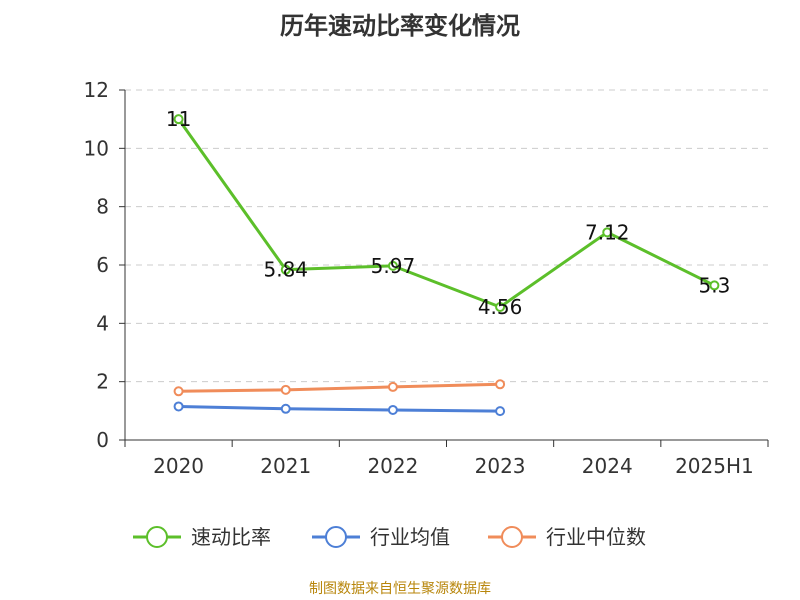 This screenshot has width=800, height=600. What do you see at coordinates (231, 537) in the screenshot?
I see `legend-label: 速动比率` at bounding box center [231, 537].